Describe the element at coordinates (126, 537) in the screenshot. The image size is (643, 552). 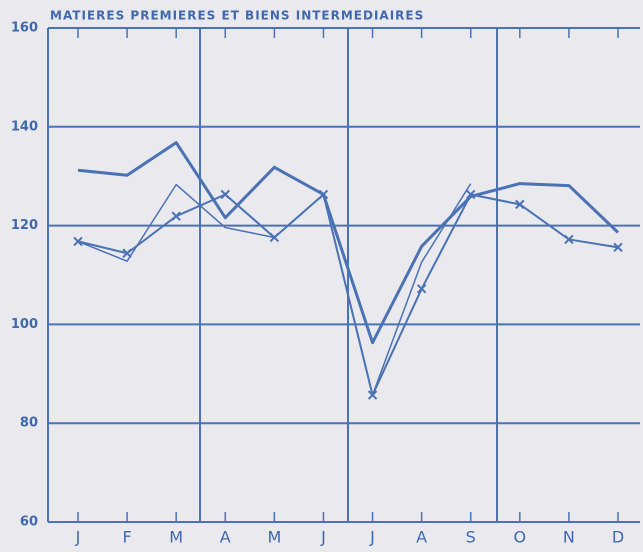
I see `x-tick-label: F` at that location.